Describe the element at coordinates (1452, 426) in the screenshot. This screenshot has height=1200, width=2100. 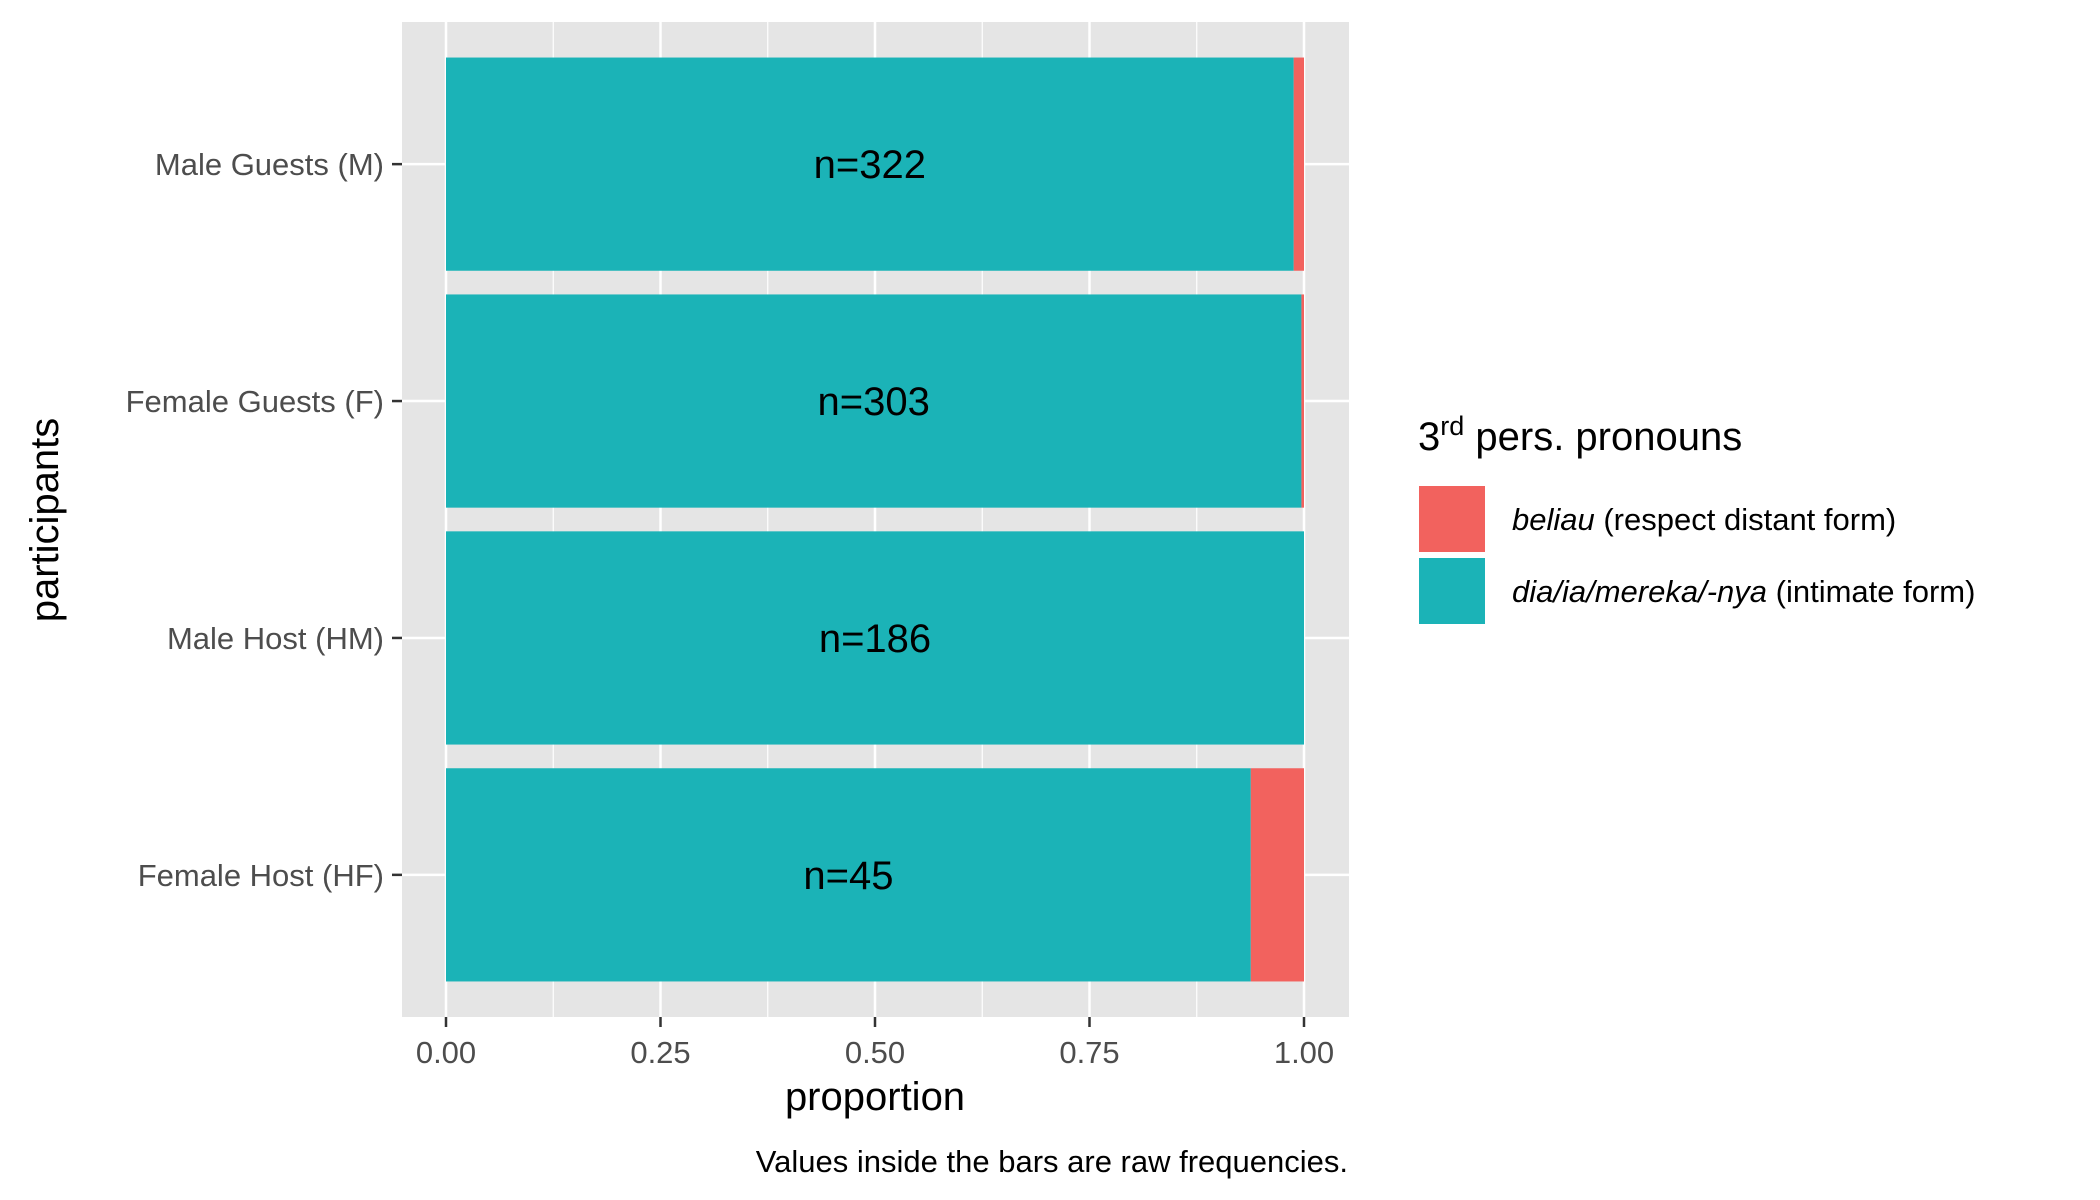
I see `legend-title-sup: rd` at that location.